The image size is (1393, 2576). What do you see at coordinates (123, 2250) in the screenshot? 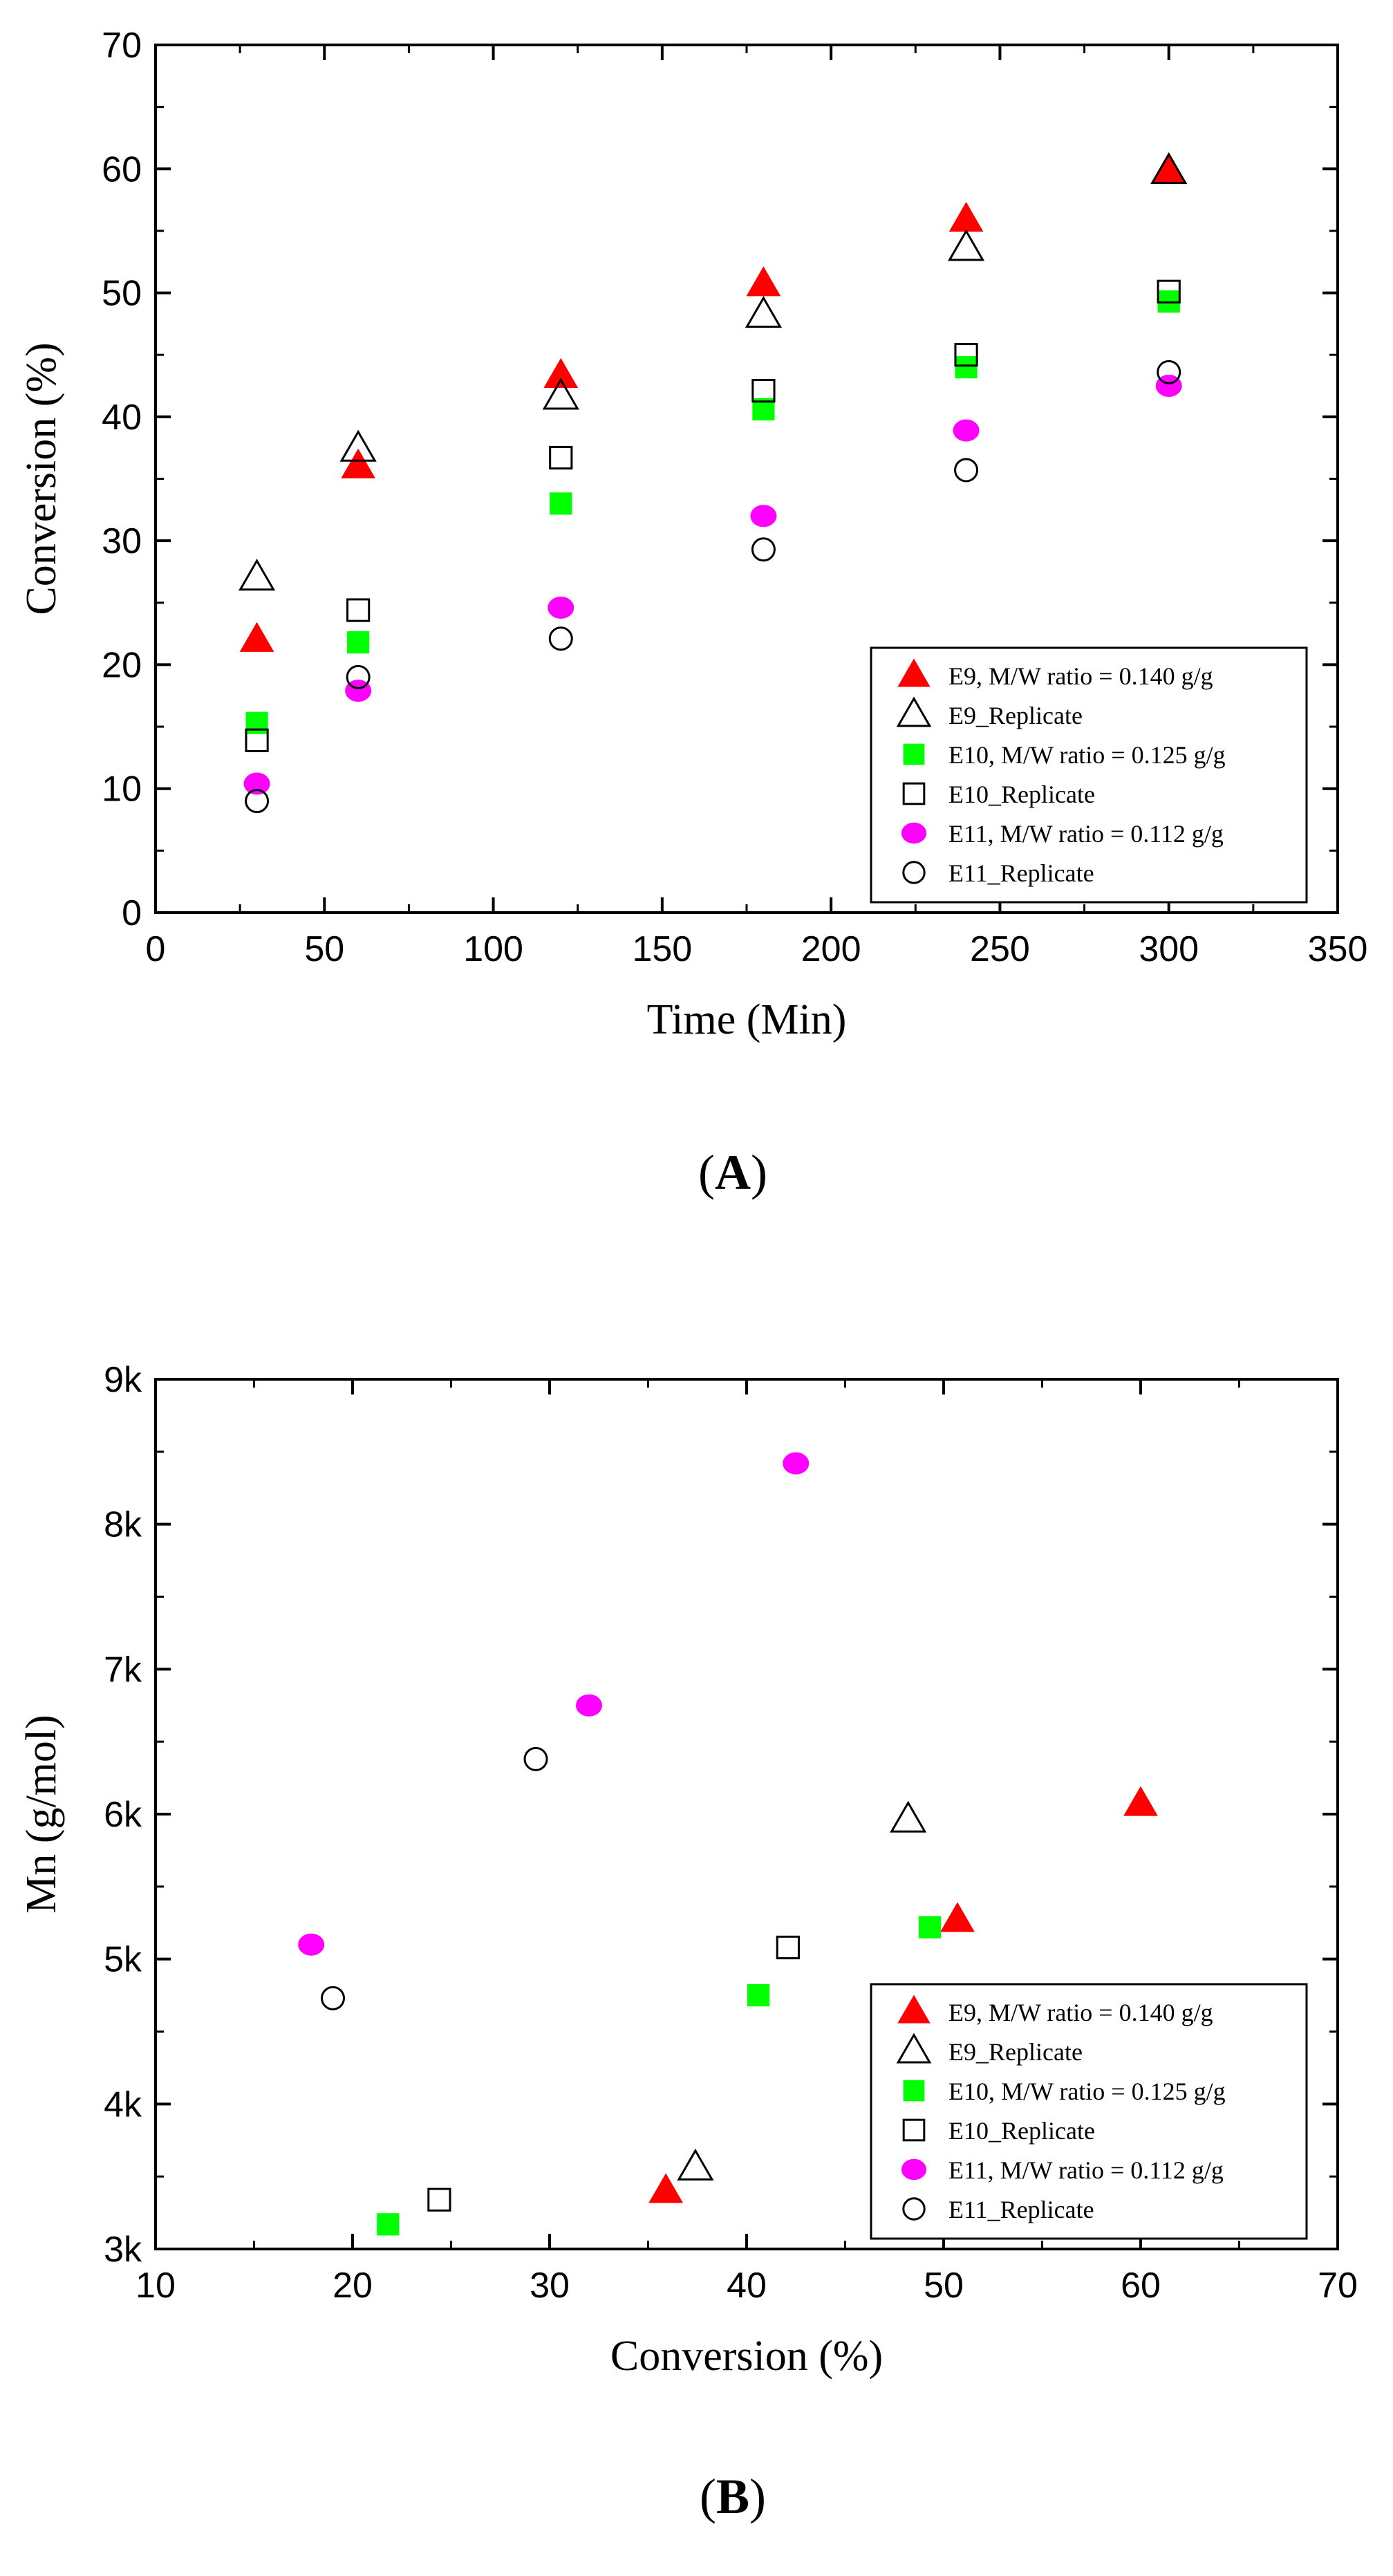
I see `panel-b-y-tick-label: 3k` at bounding box center [123, 2250].